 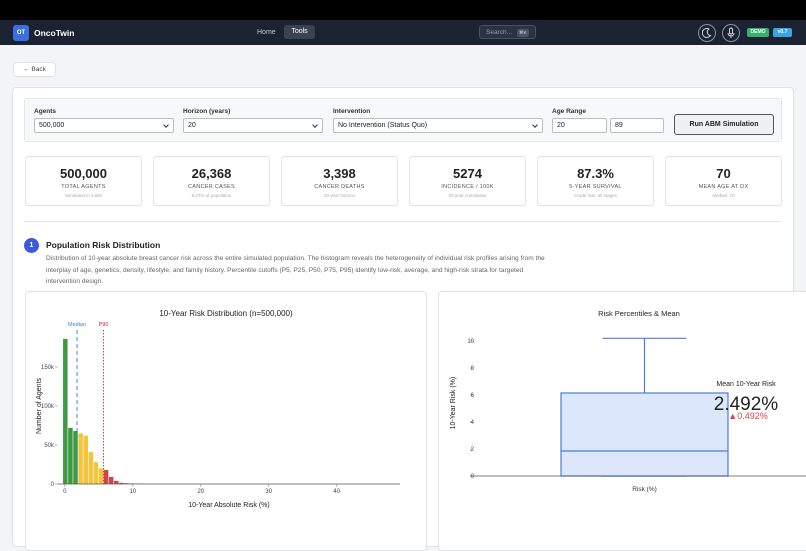 What do you see at coordinates (228, 505) in the screenshot?
I see `x-axis-label: 10-Year Absolute Risk (%)` at bounding box center [228, 505].